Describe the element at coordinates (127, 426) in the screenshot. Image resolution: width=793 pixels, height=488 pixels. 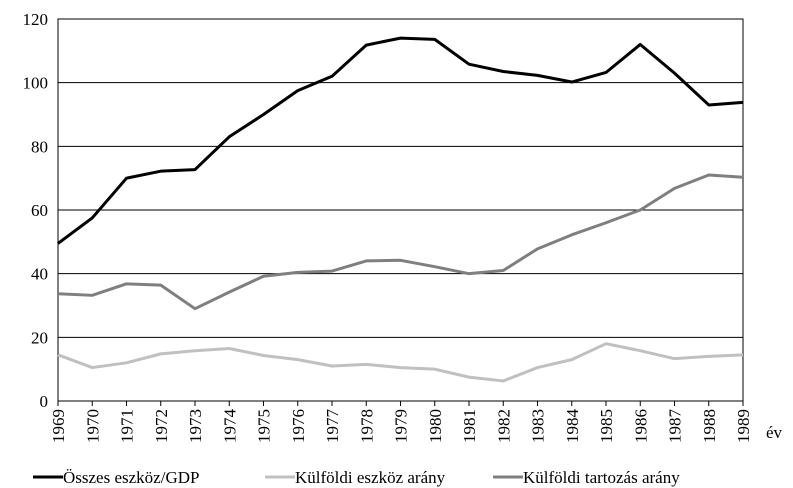
I see `x-tick-label: 1971` at that location.